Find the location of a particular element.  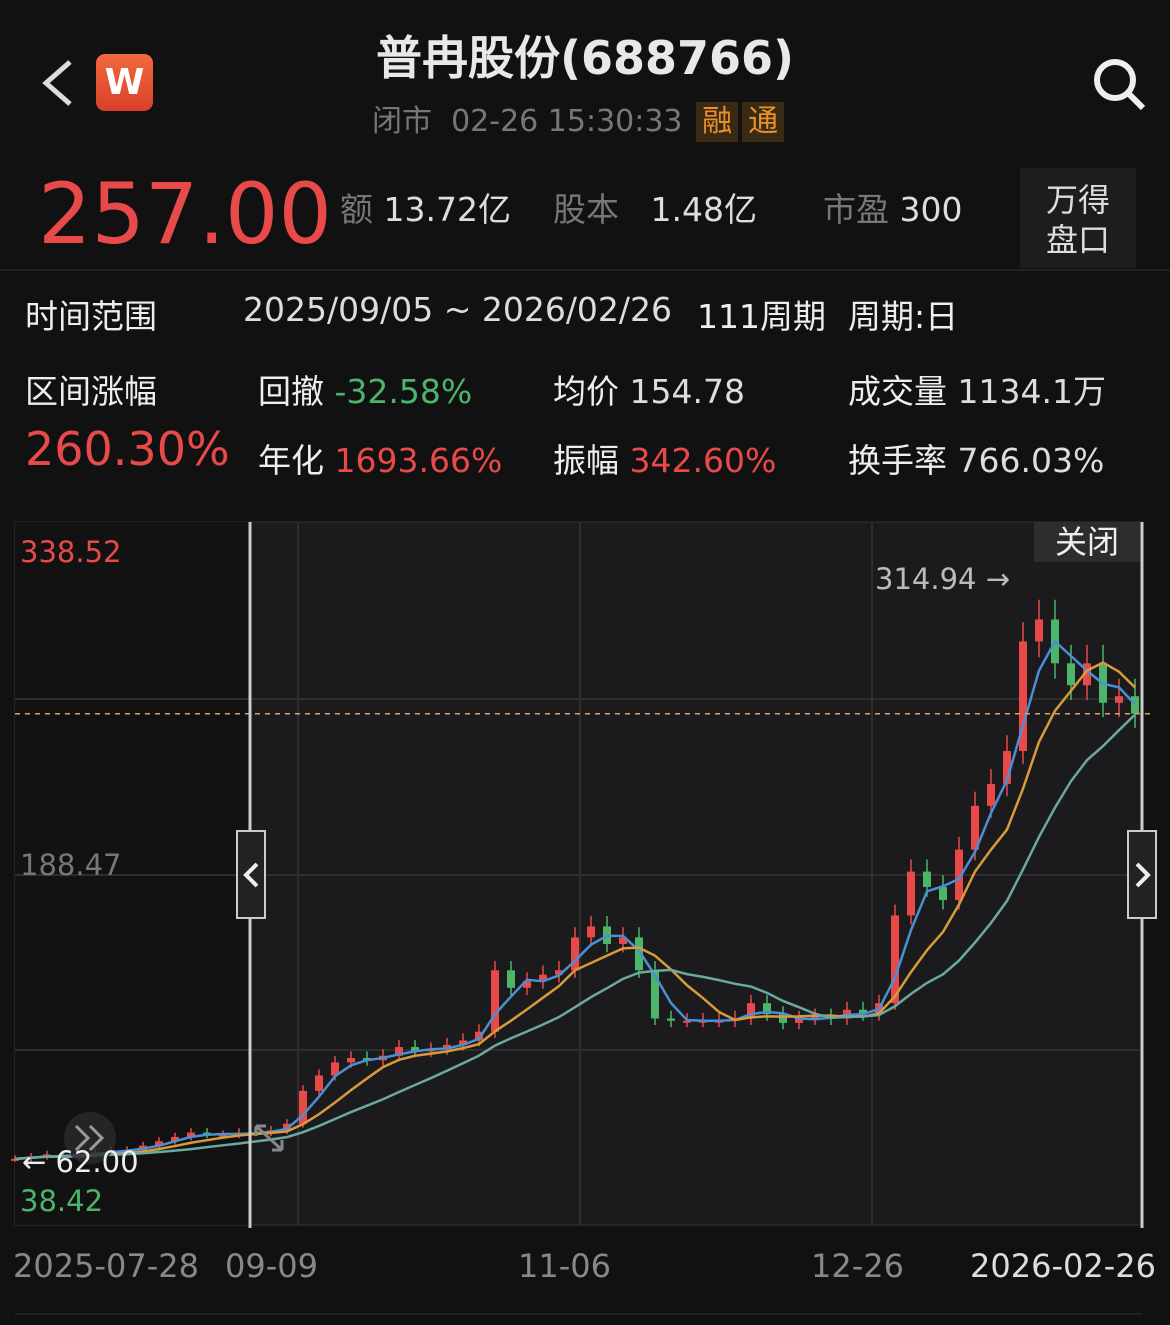

time-range-label: 时间范围 is located at coordinates (91, 316).